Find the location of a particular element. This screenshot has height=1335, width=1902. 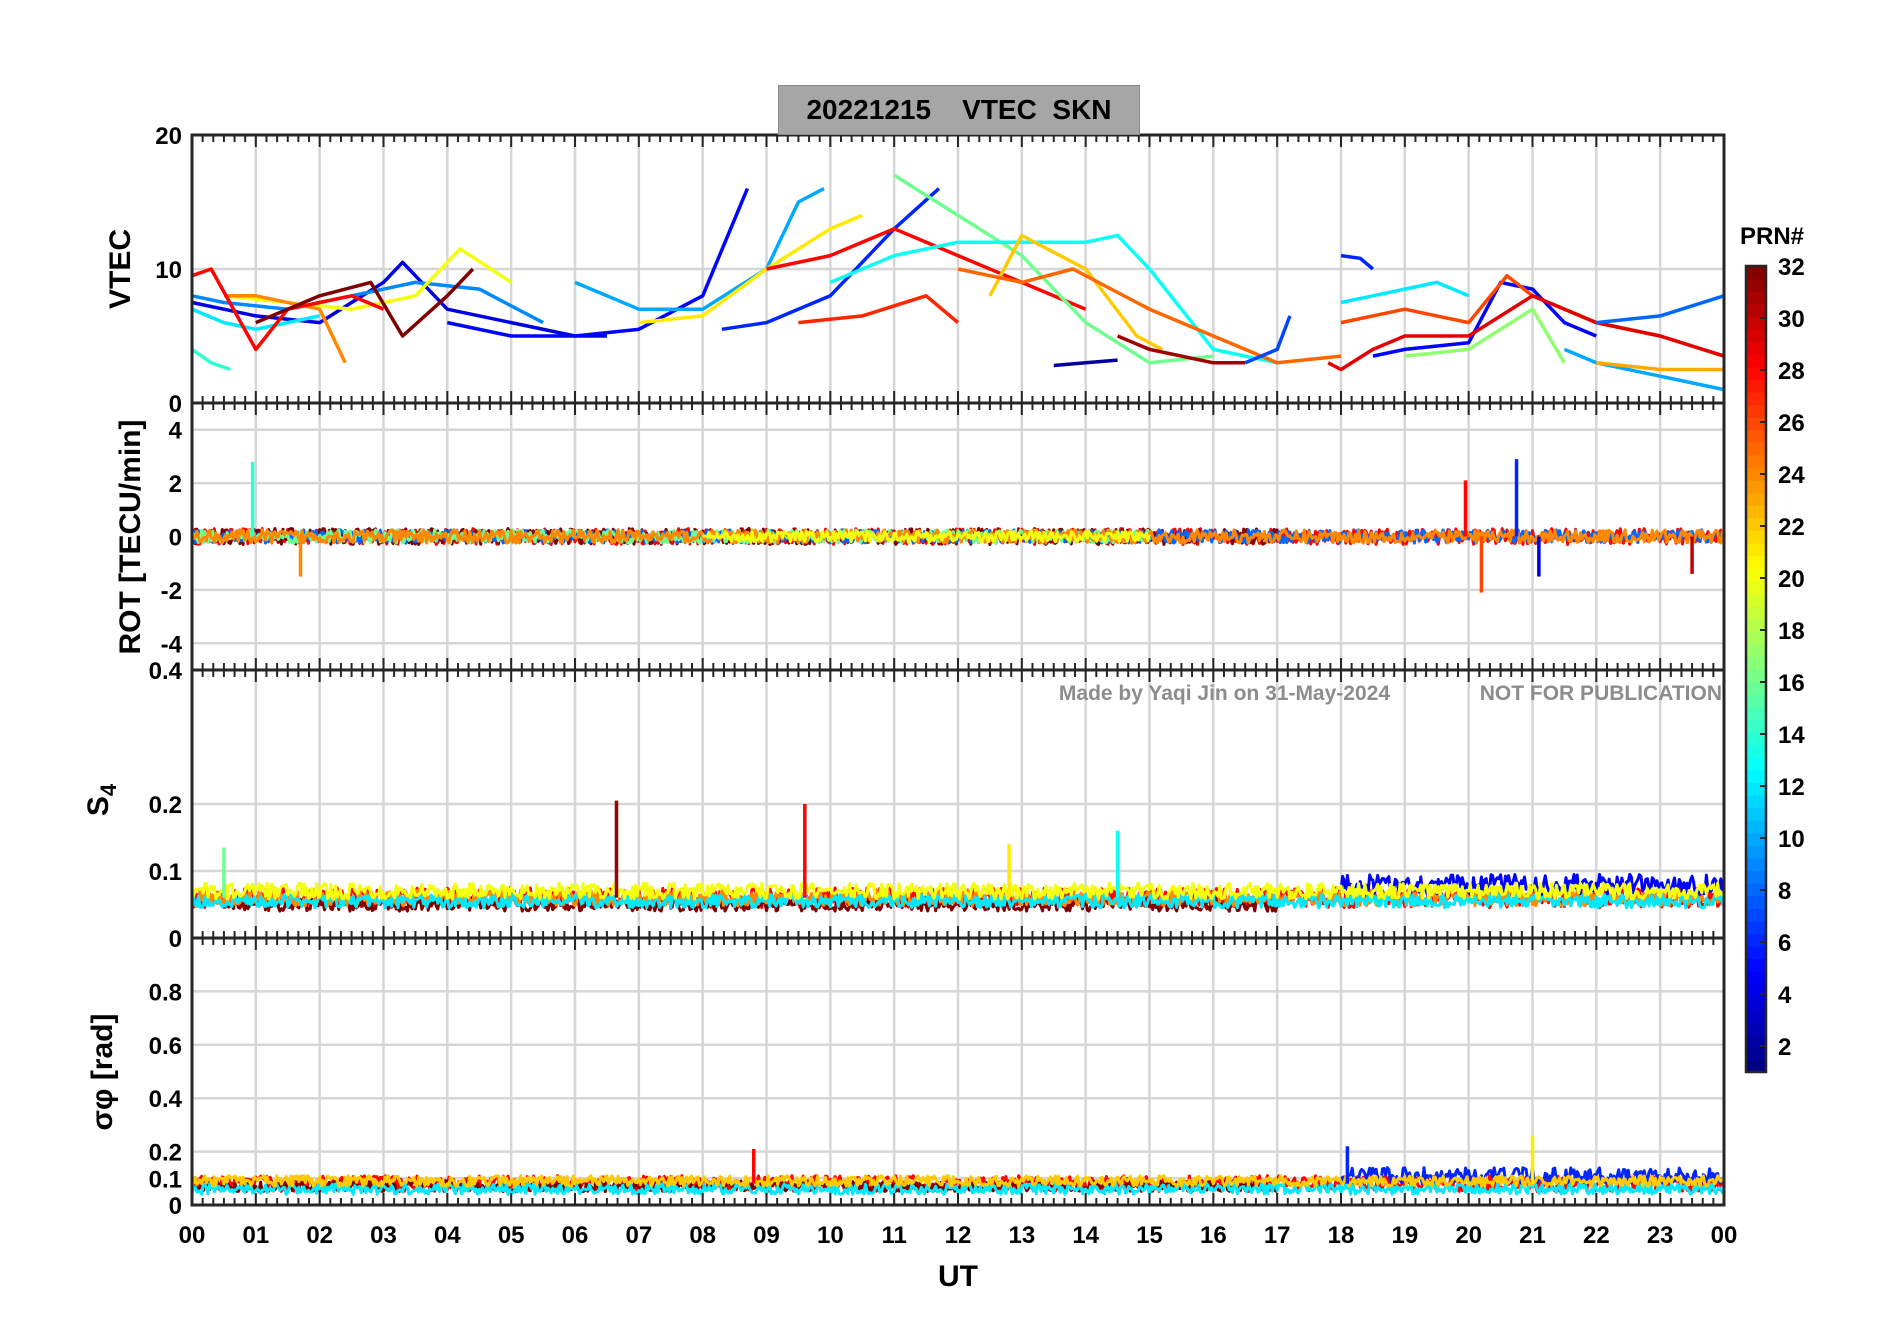

panel-sigma_phi-ytick-label: 0.2 is located at coordinates (165, 1153).